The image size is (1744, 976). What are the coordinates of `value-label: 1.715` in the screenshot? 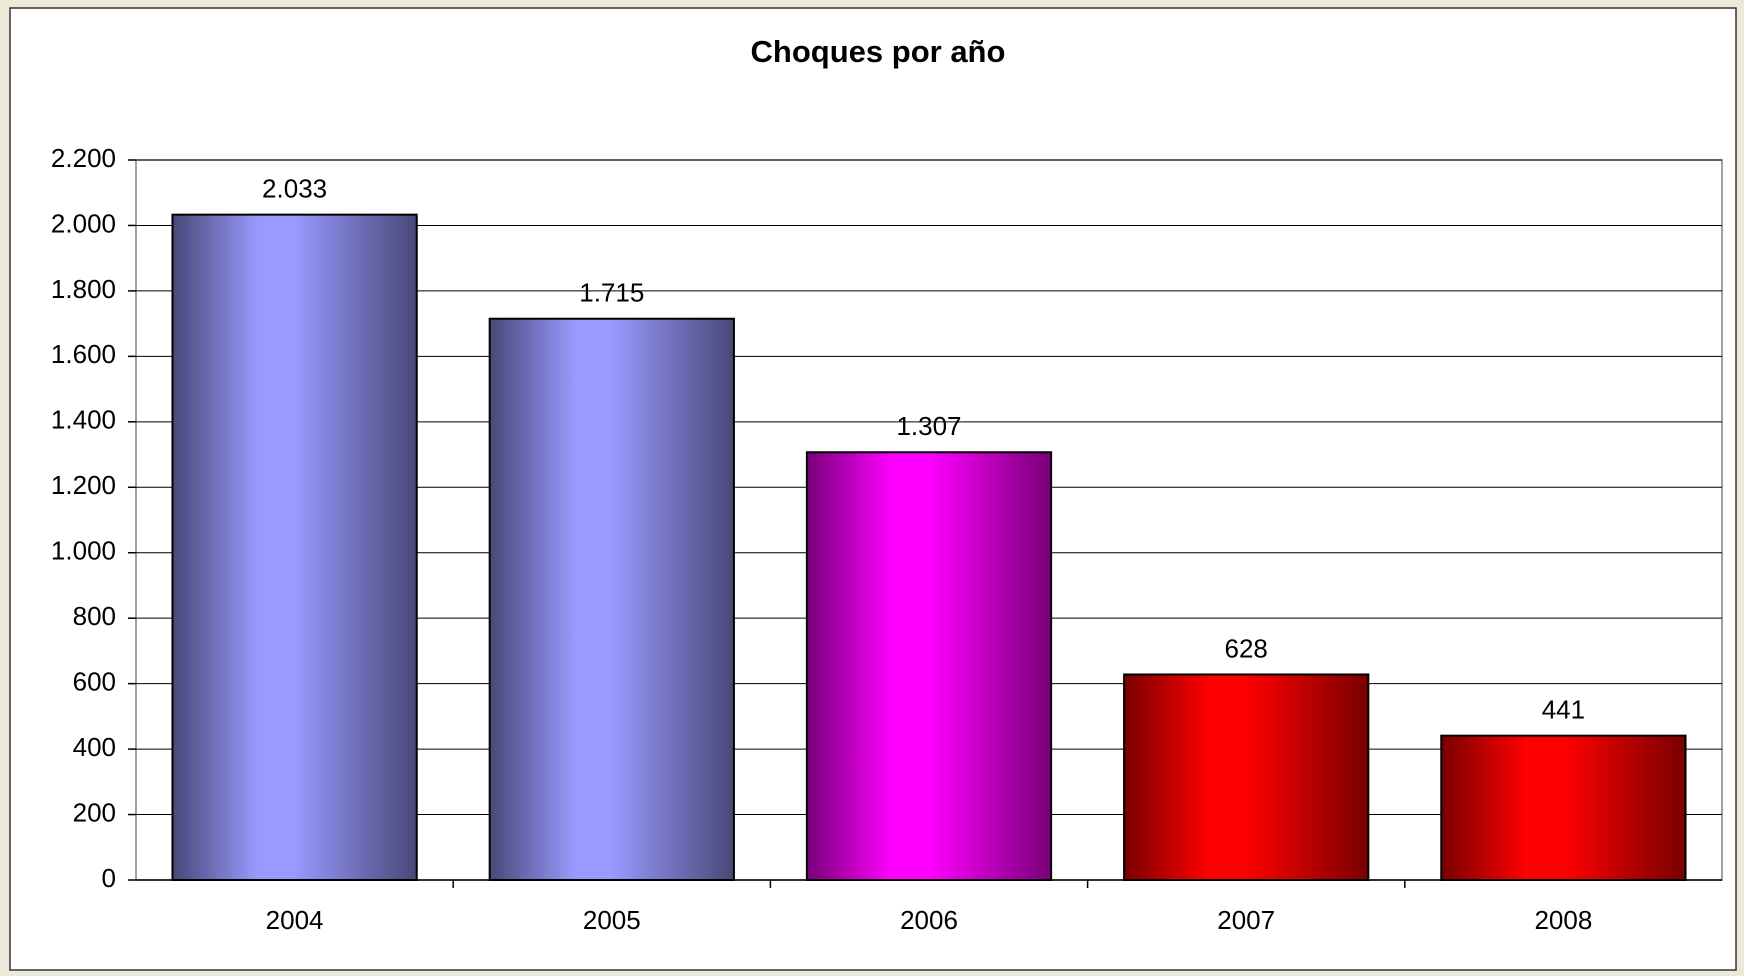 It's located at (611, 293).